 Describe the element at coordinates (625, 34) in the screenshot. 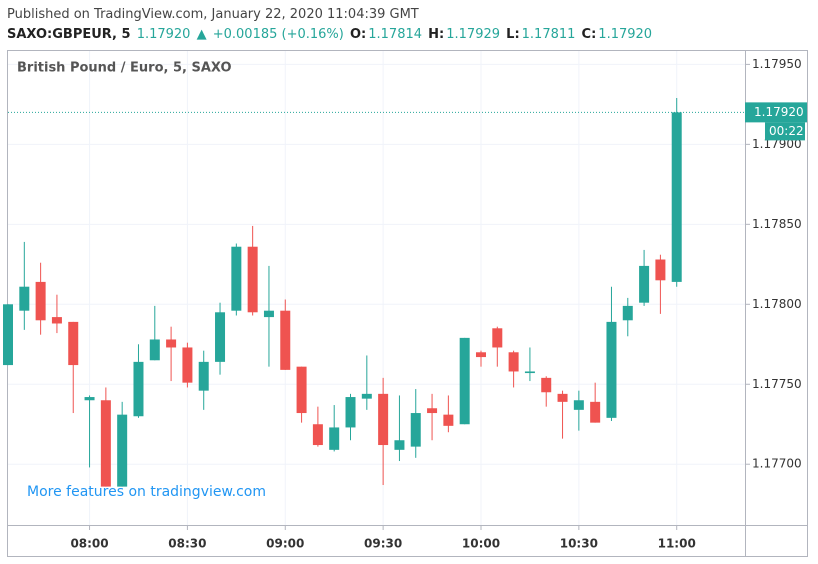

I see `c-value: 1.17920` at that location.